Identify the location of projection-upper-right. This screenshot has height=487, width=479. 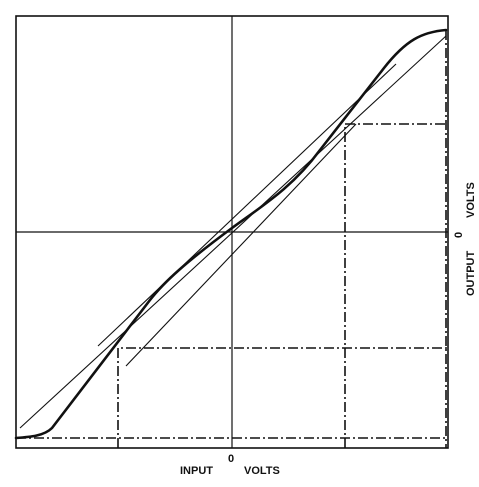
(396, 285).